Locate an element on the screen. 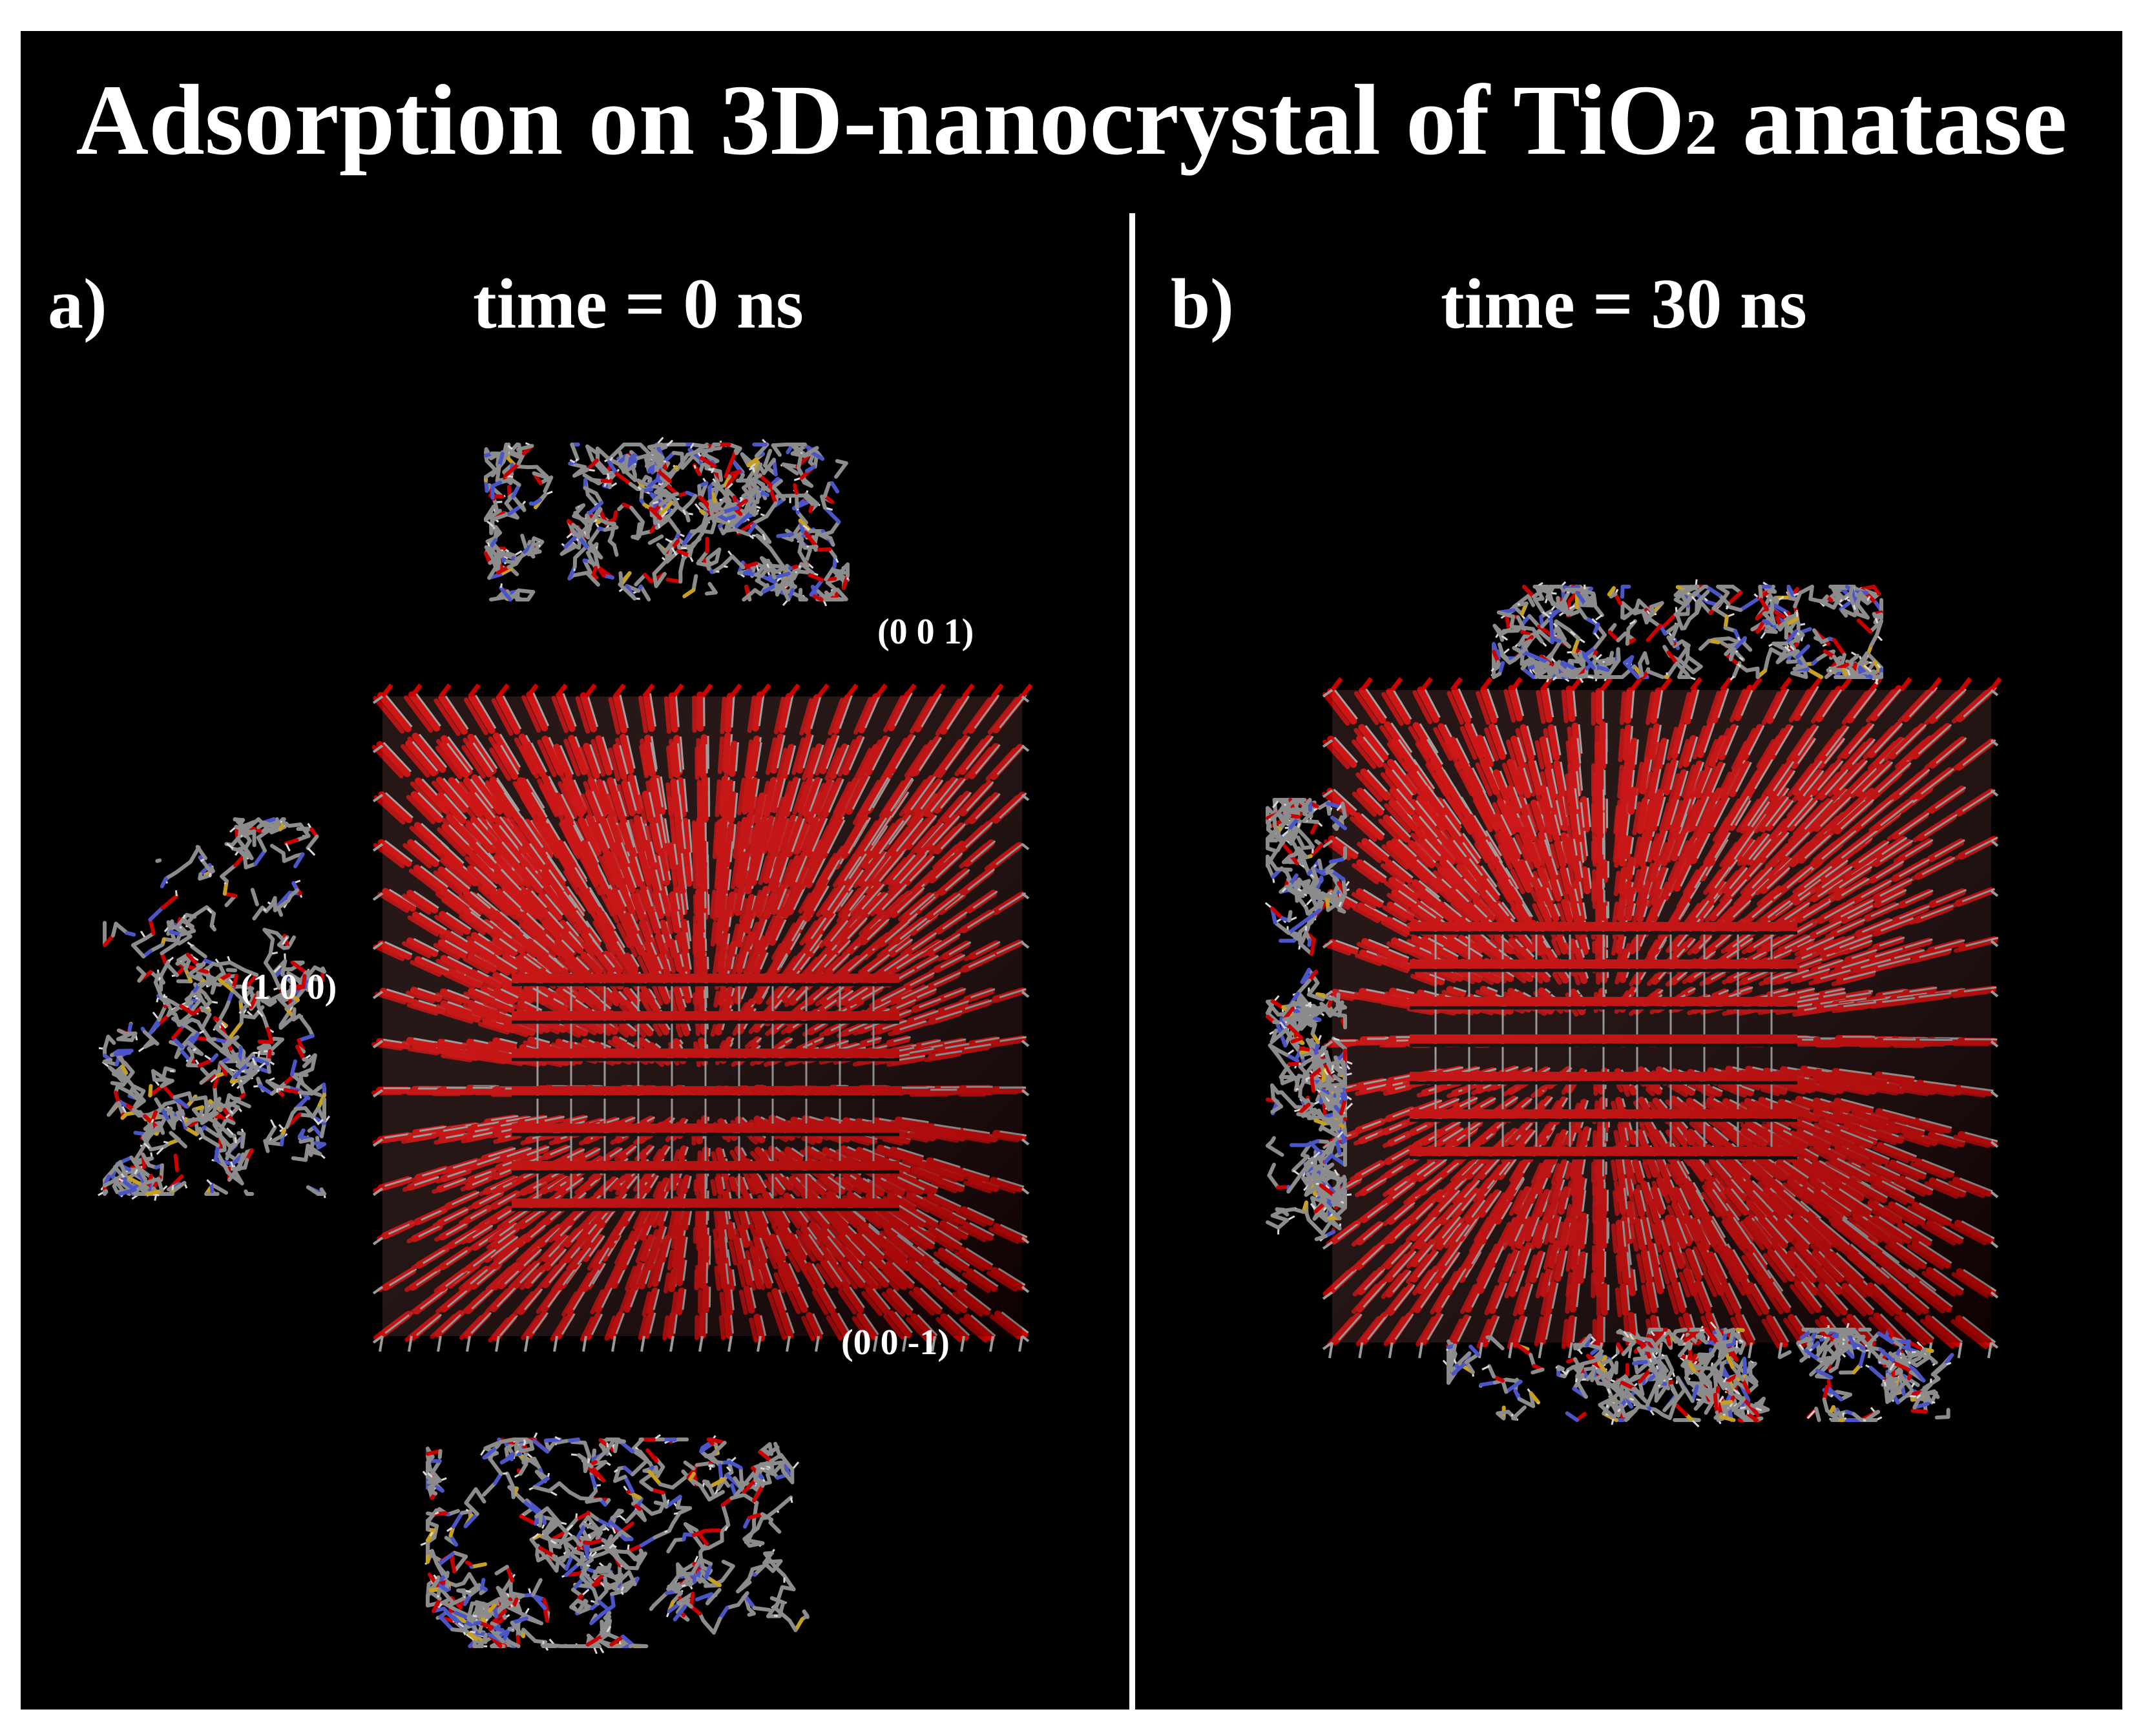 This screenshot has height=1736, width=2143. peptide-b-bottom is located at coordinates (1698, 1374).